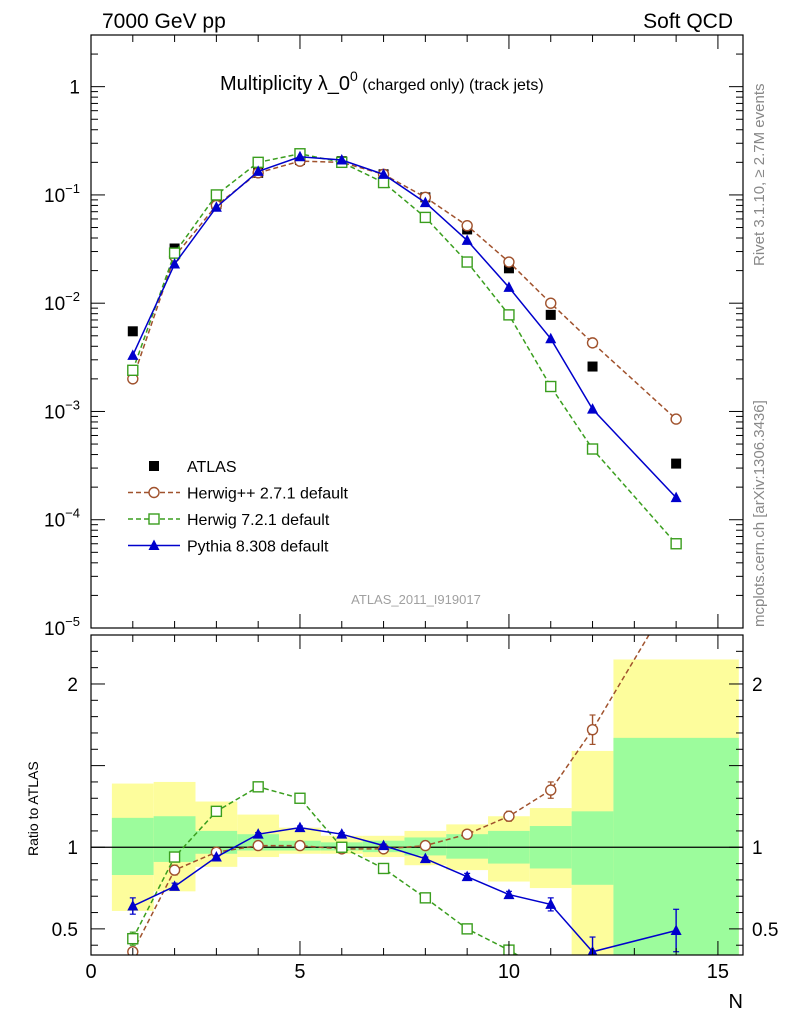 This screenshot has height=1024, width=786. Describe the element at coordinates (757, 685) in the screenshot. I see `ratio-ytick-label-right-2: 2` at that location.